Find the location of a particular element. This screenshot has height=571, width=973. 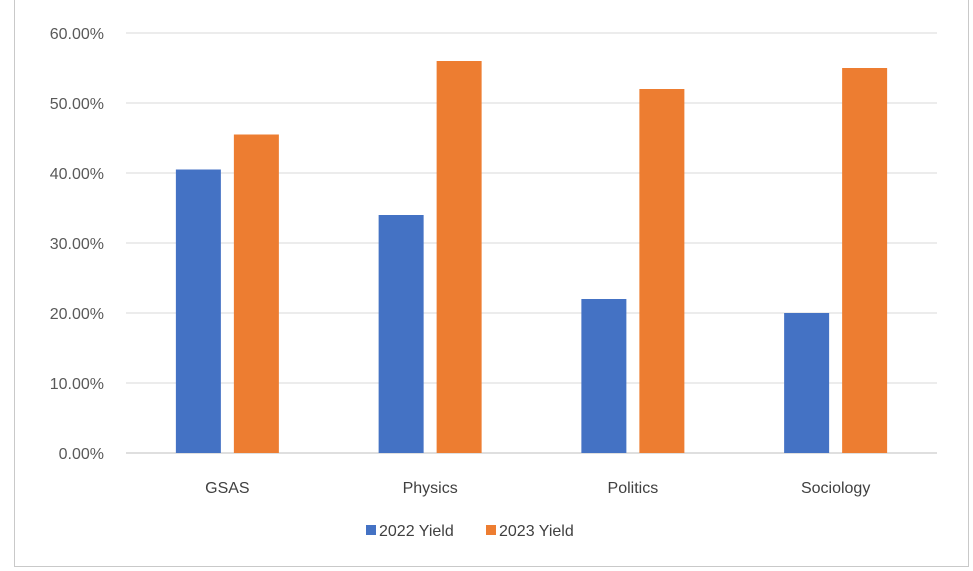

bar-gsas-2023-yield is located at coordinates (256, 293).